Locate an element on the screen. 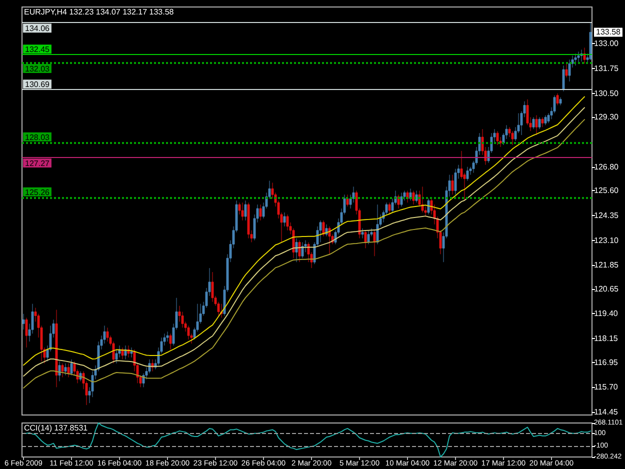  y-tick-label: 123.10 is located at coordinates (607, 240).